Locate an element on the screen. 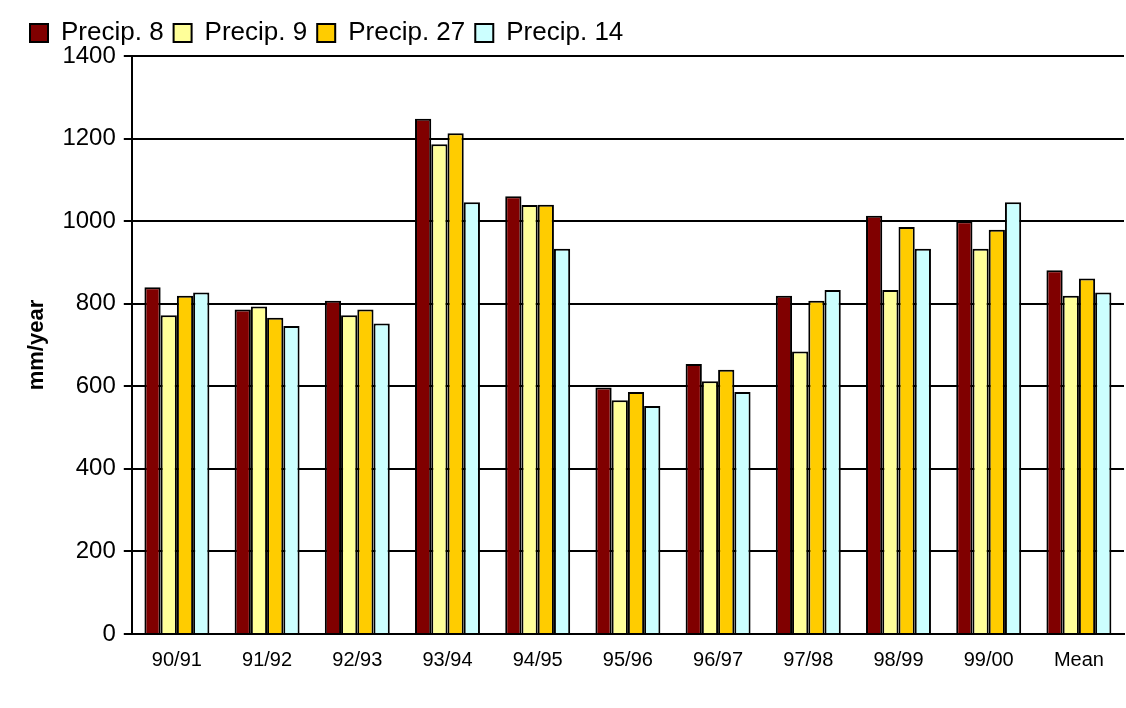 This screenshot has width=1126, height=708. x-tick-label: 93/94 is located at coordinates (447, 658).